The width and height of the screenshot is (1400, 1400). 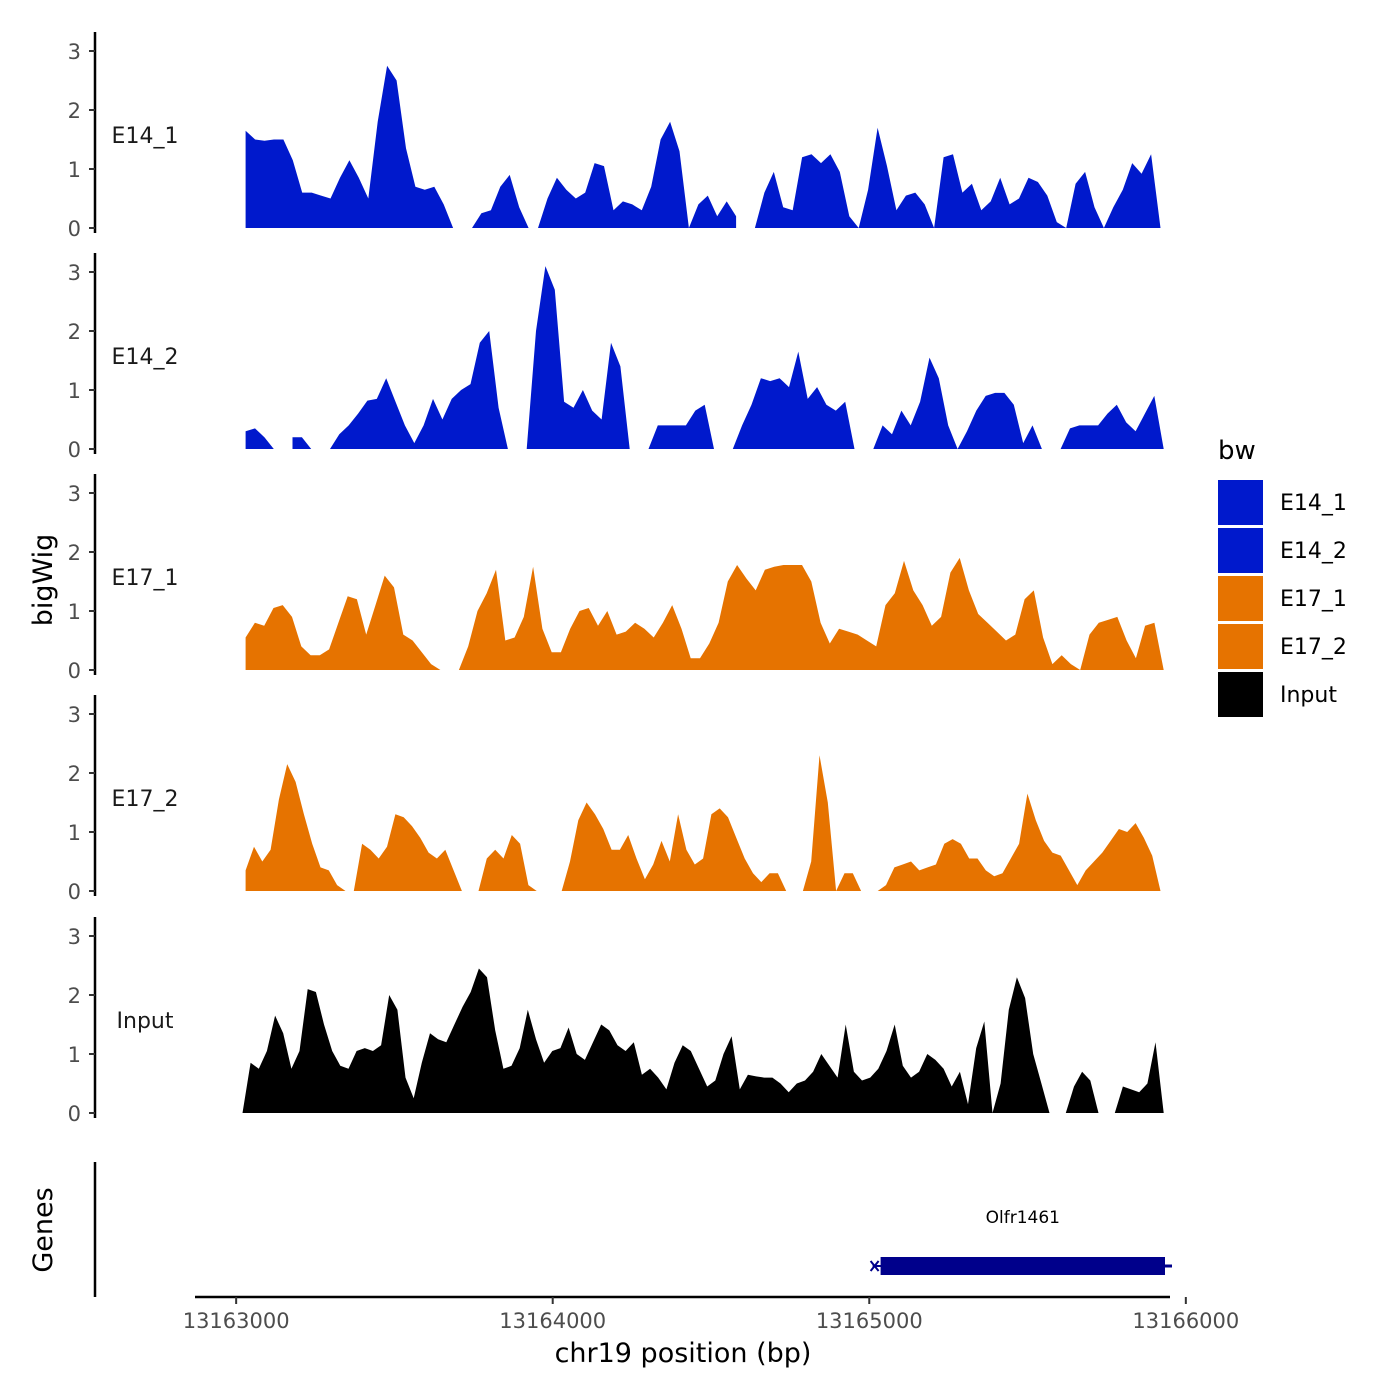 What do you see at coordinates (145, 799) in the screenshot?
I see `track-label-E17_2: E17_2` at bounding box center [145, 799].